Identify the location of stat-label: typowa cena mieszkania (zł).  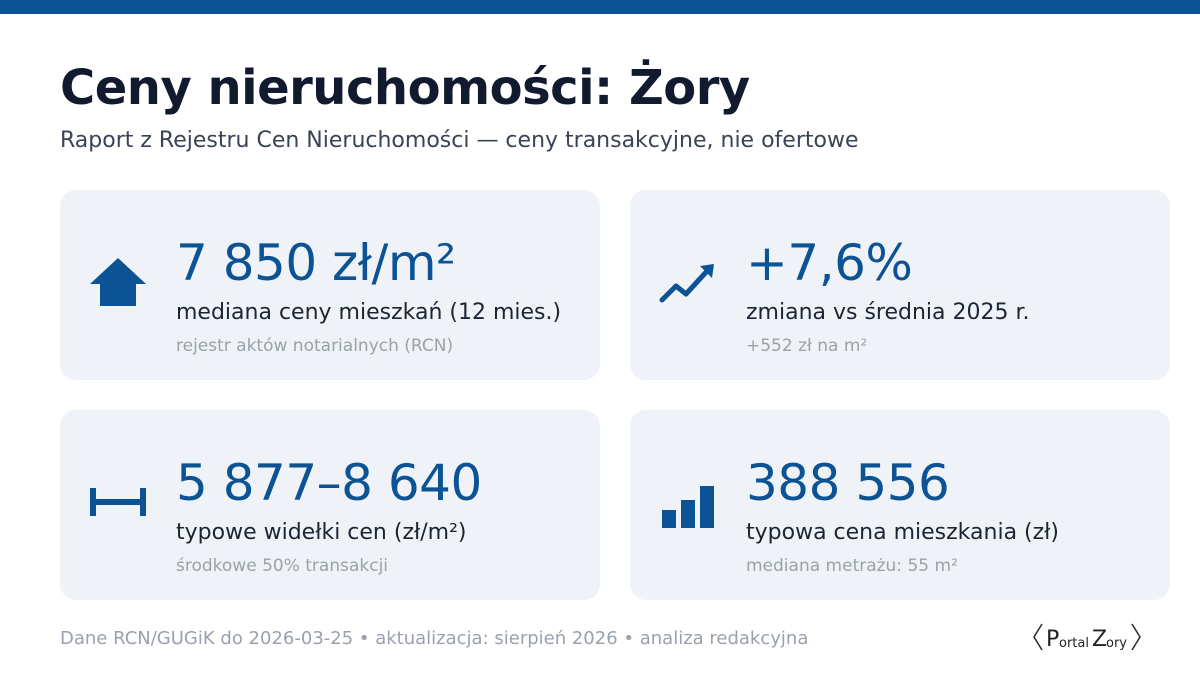
(903, 532).